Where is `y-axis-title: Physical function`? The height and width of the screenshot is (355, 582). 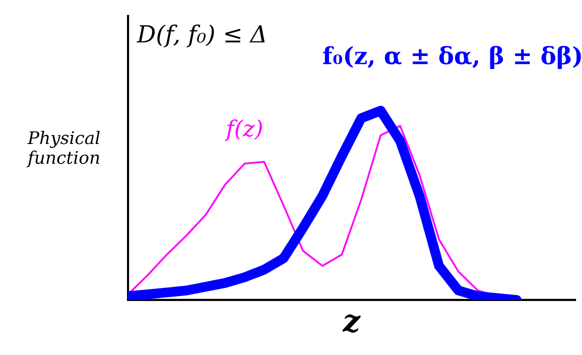 y-axis-title: Physical function is located at coordinates (63, 149).